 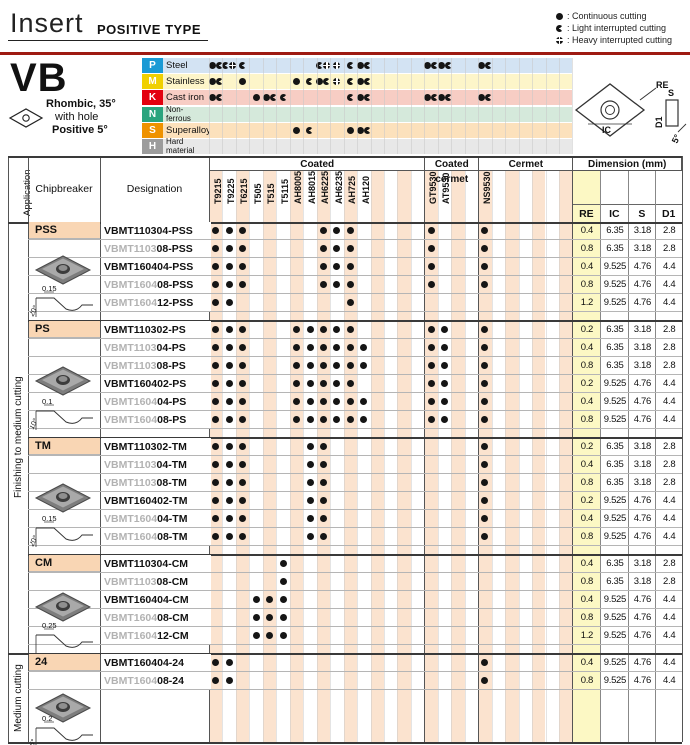 I want to click on designation-cell: VBMT160404-CM, so click(x=156, y=599).